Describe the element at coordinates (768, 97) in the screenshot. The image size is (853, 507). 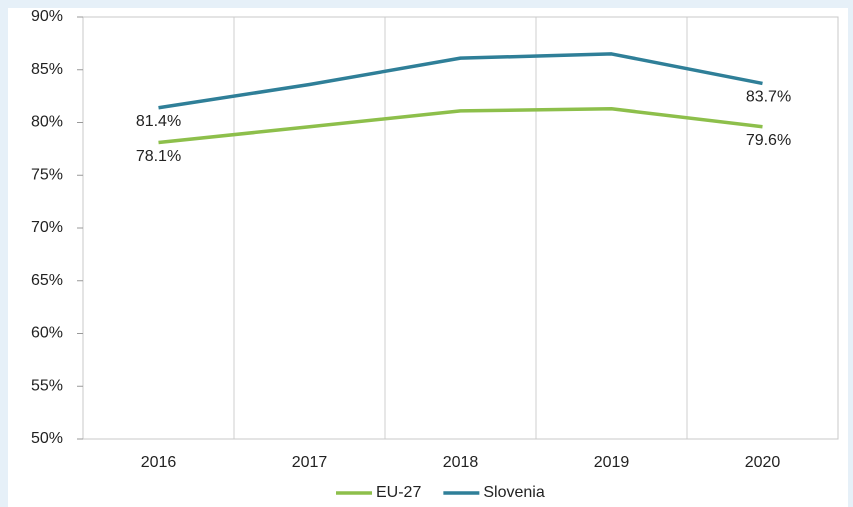
I see `data-label: 83.7%` at that location.